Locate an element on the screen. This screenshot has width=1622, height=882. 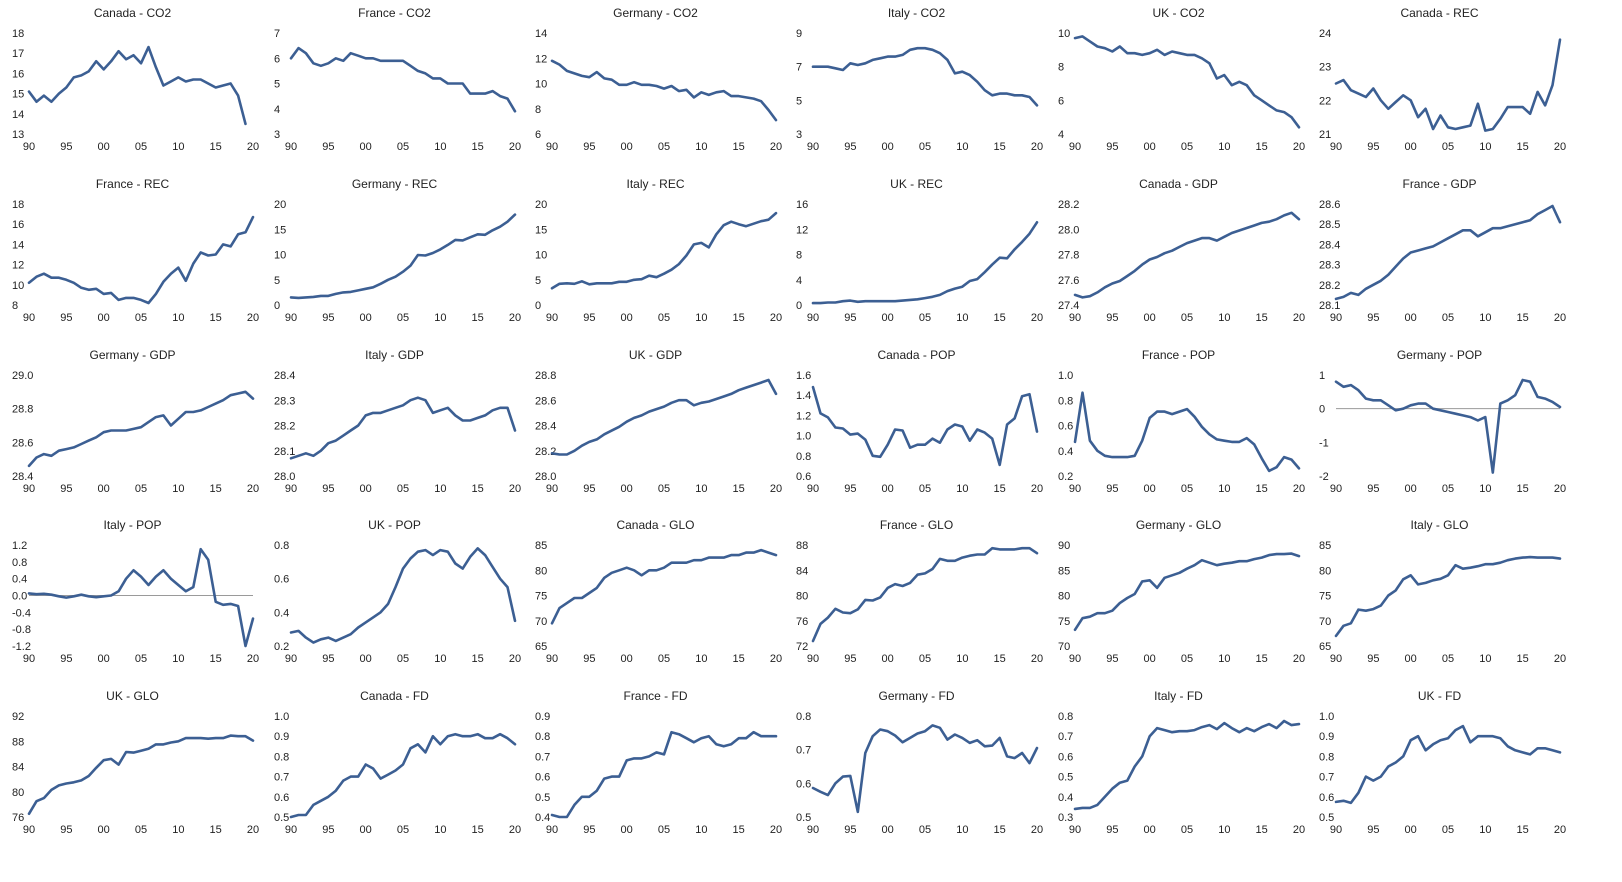
chart-title: UK - REC is located at coordinates (916, 184).